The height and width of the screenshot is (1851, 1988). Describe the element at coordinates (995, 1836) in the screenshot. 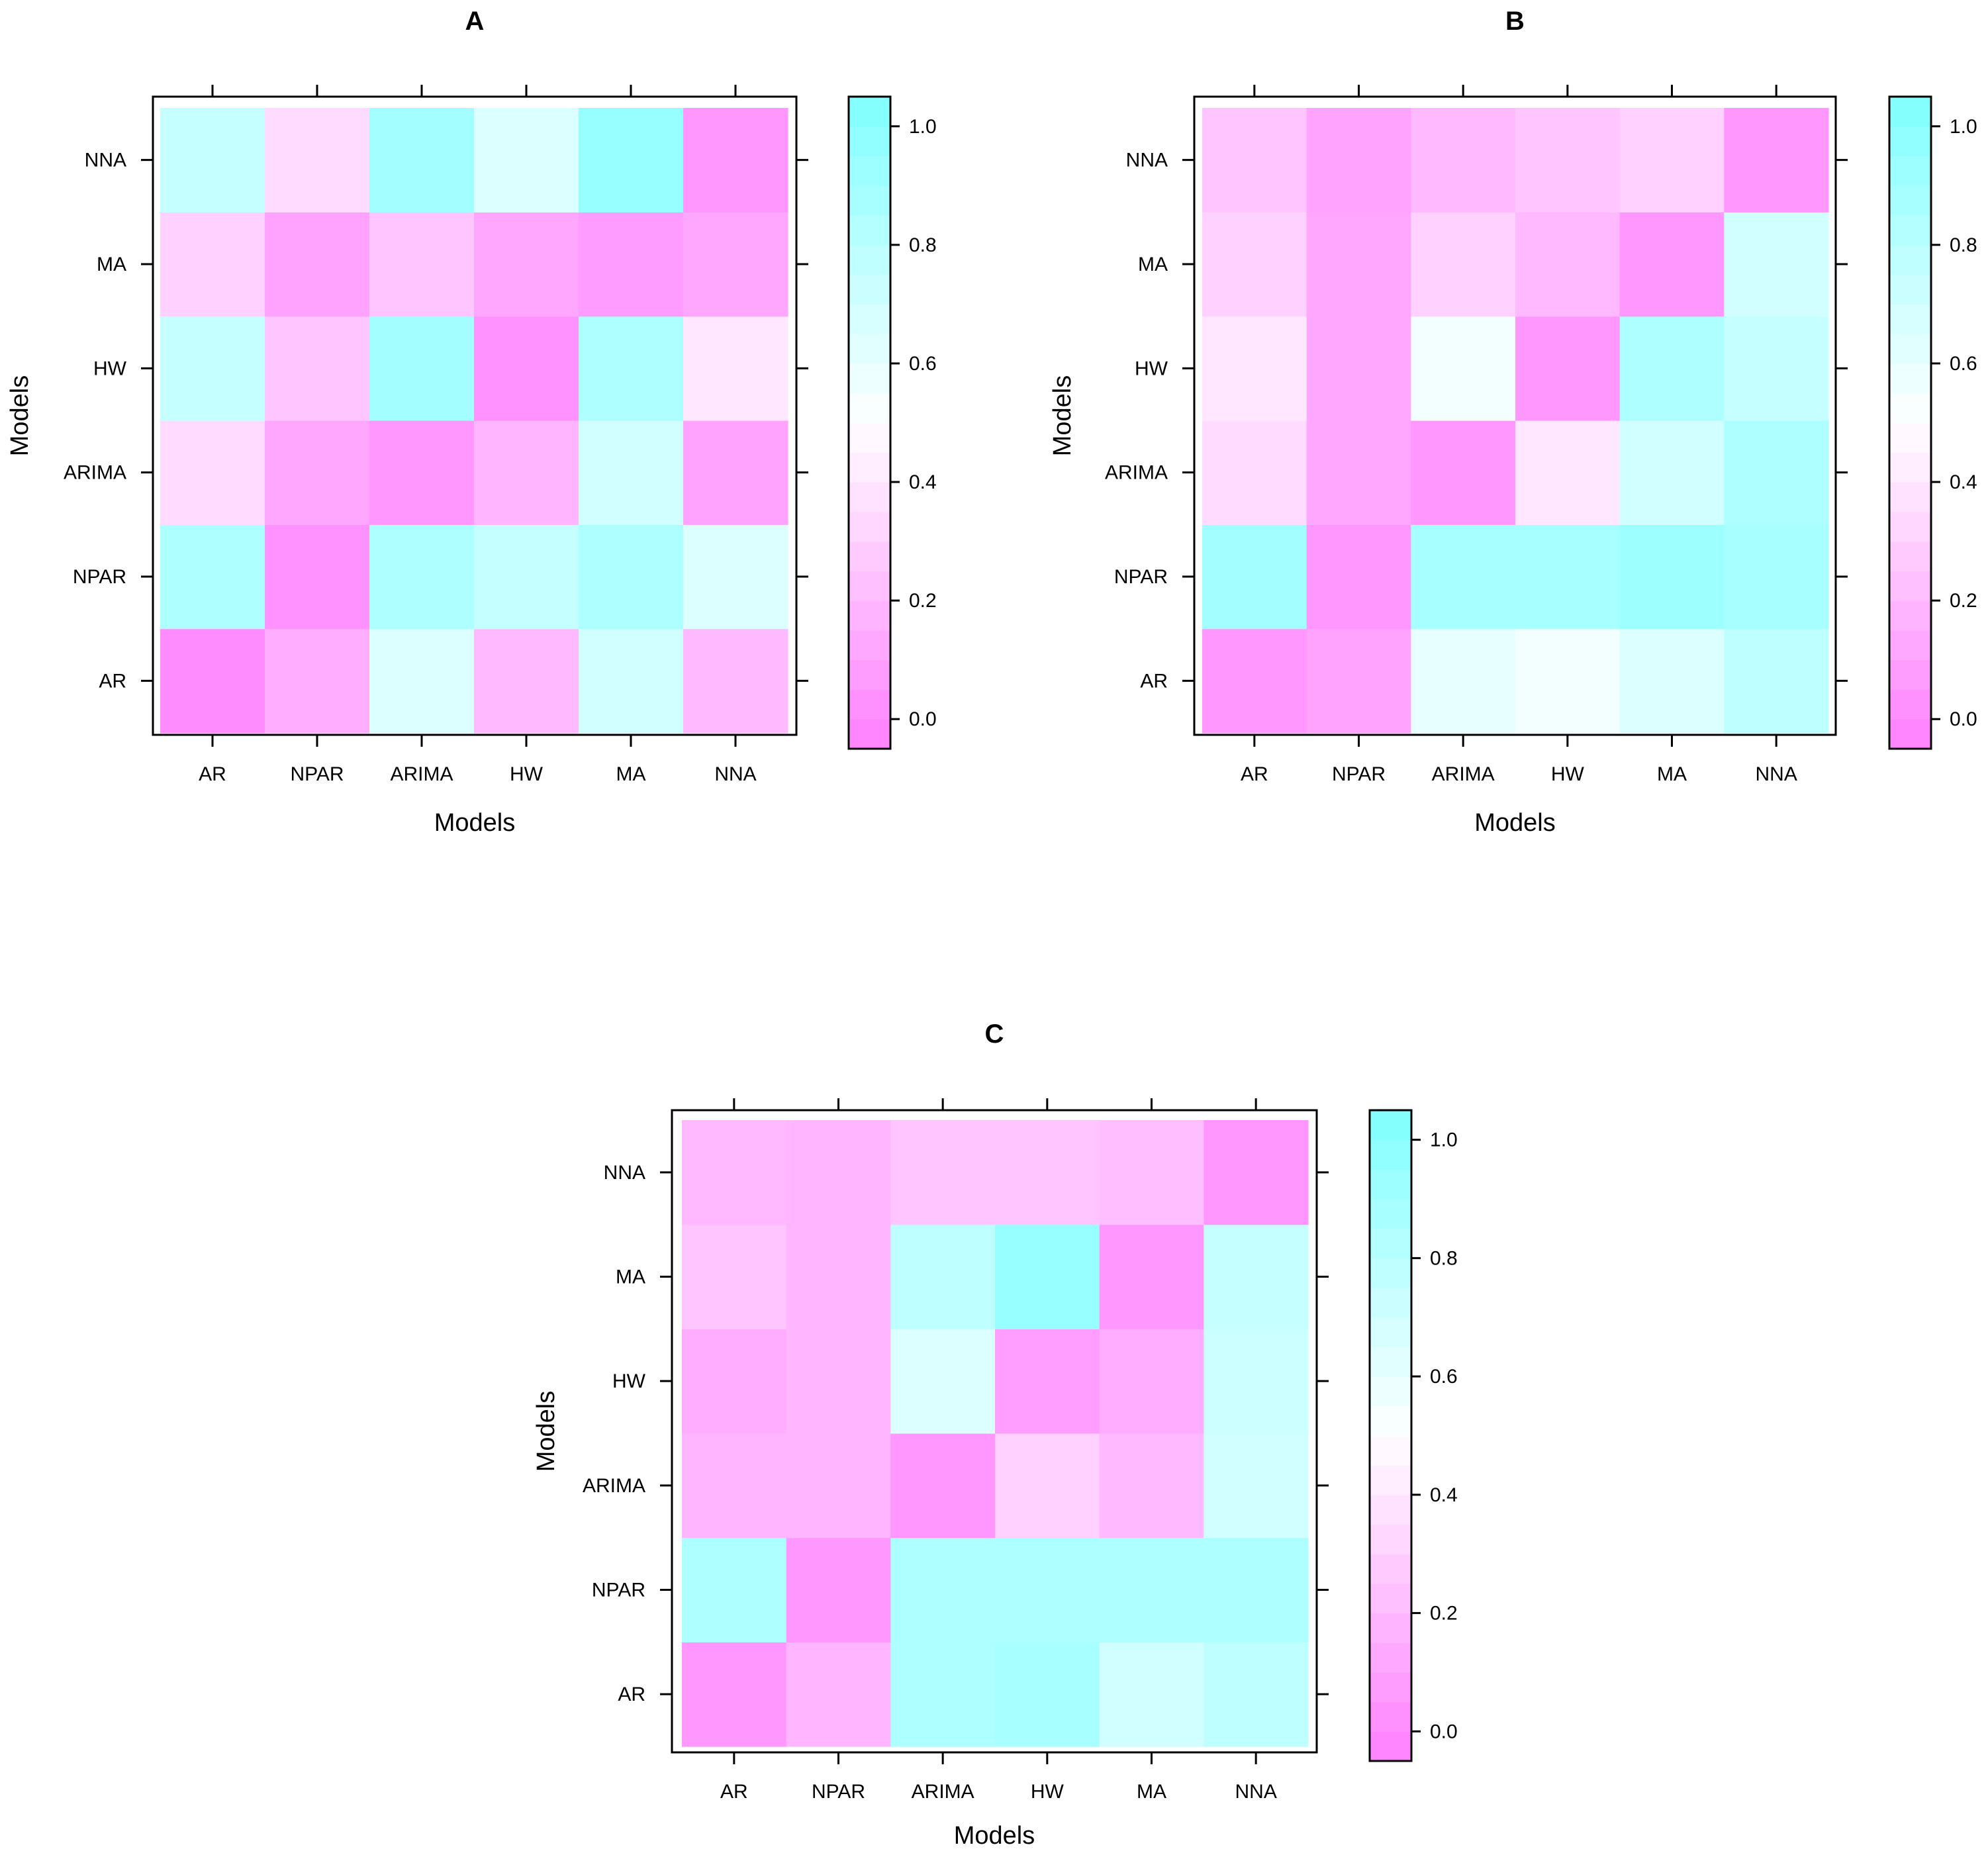

I see `x-axis-label: Models` at that location.